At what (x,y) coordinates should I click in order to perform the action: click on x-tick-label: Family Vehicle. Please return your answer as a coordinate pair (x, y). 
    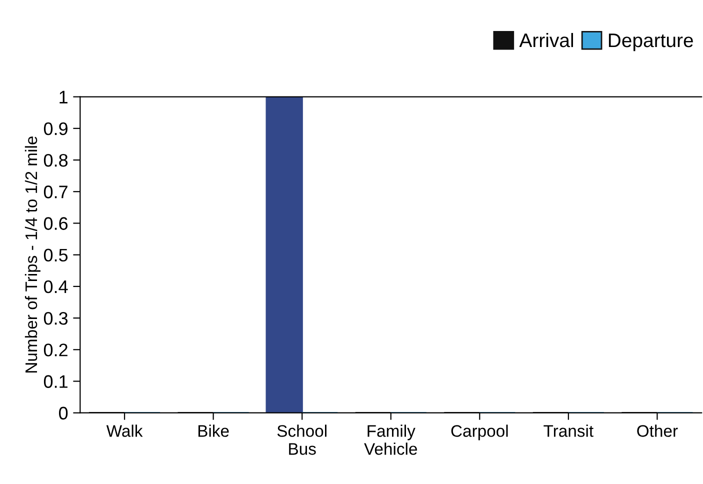
    Looking at the image, I should click on (390, 439).